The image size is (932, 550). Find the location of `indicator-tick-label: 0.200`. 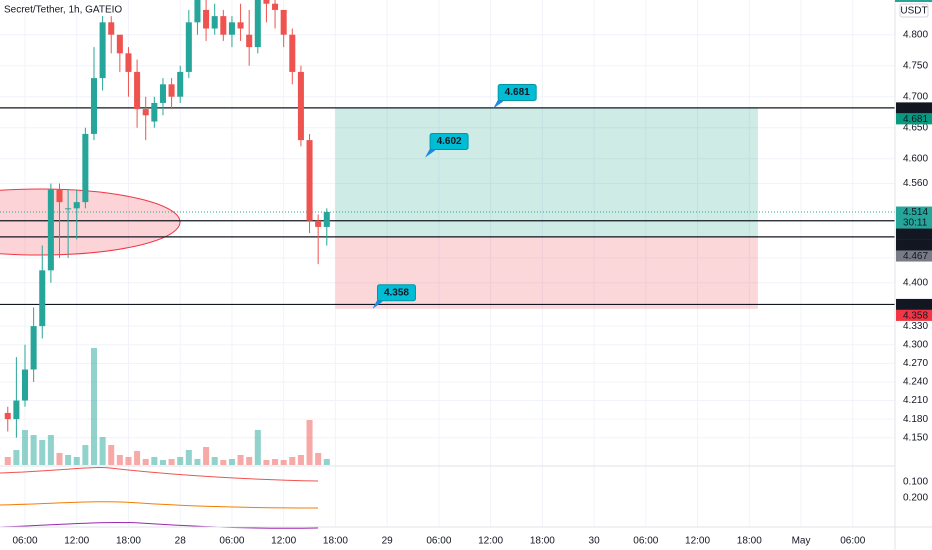

indicator-tick-label: 0.200 is located at coordinates (915, 498).